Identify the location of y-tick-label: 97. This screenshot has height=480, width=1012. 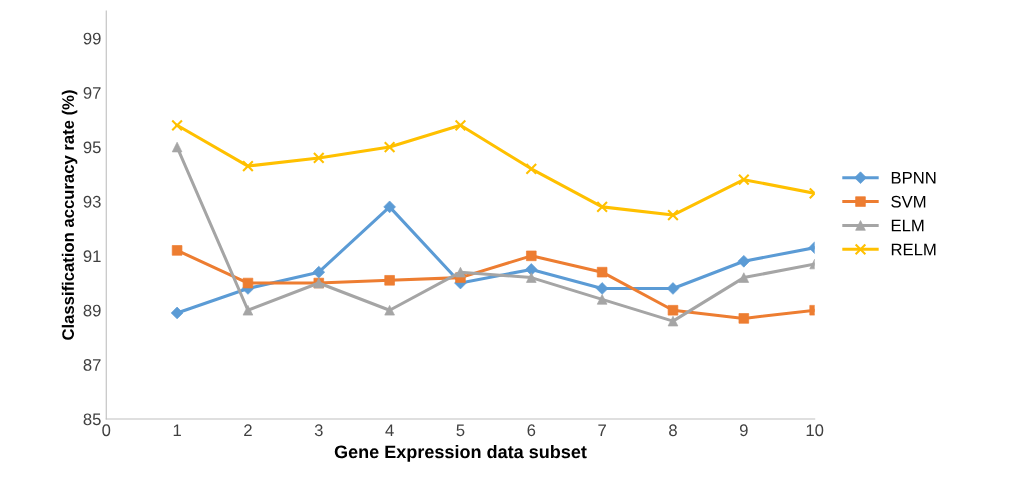
(92, 93).